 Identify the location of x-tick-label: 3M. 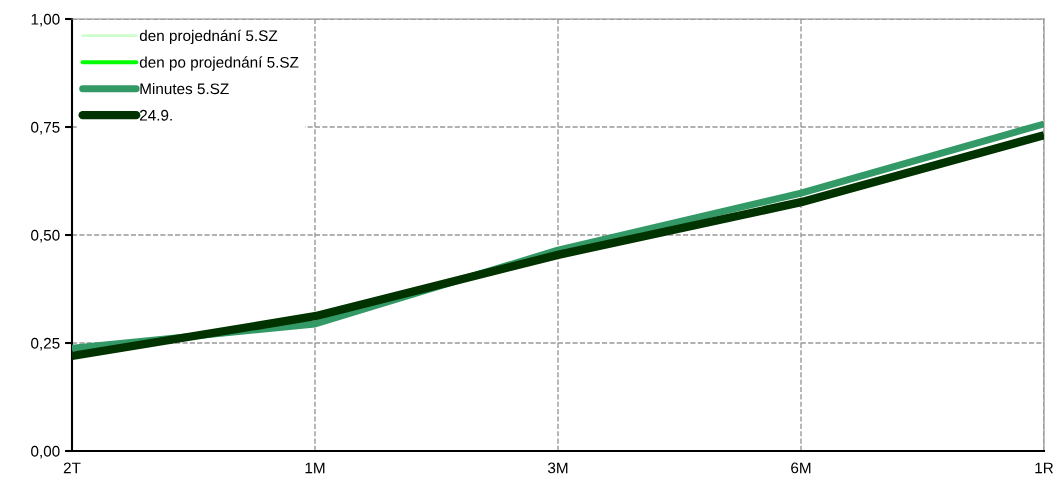
(557, 468).